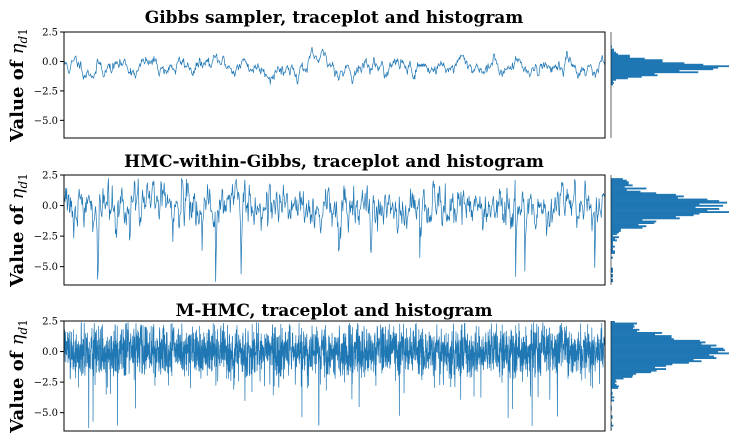 The image size is (731, 434). Describe the element at coordinates (334, 66) in the screenshot. I see `trace-line` at that location.